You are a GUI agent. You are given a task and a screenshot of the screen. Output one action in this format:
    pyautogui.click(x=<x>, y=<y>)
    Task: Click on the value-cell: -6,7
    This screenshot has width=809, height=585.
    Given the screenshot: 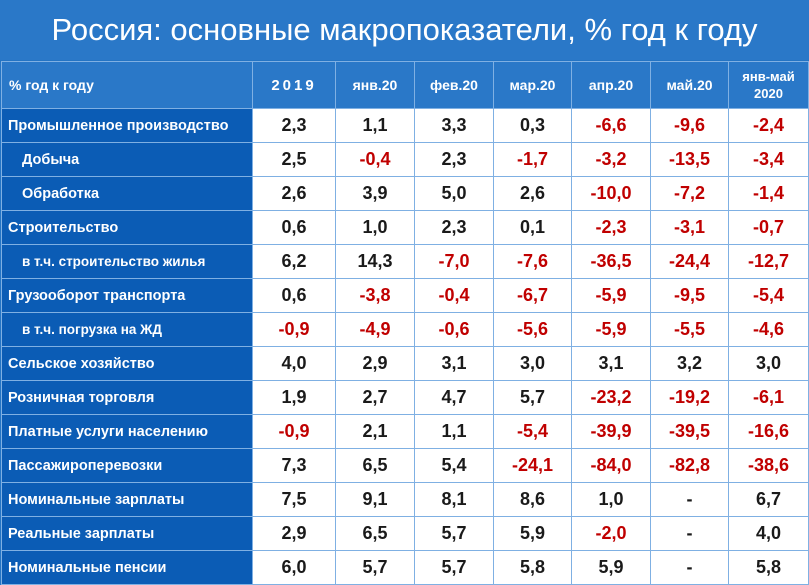 What is the action you would take?
    pyautogui.click(x=532, y=295)
    